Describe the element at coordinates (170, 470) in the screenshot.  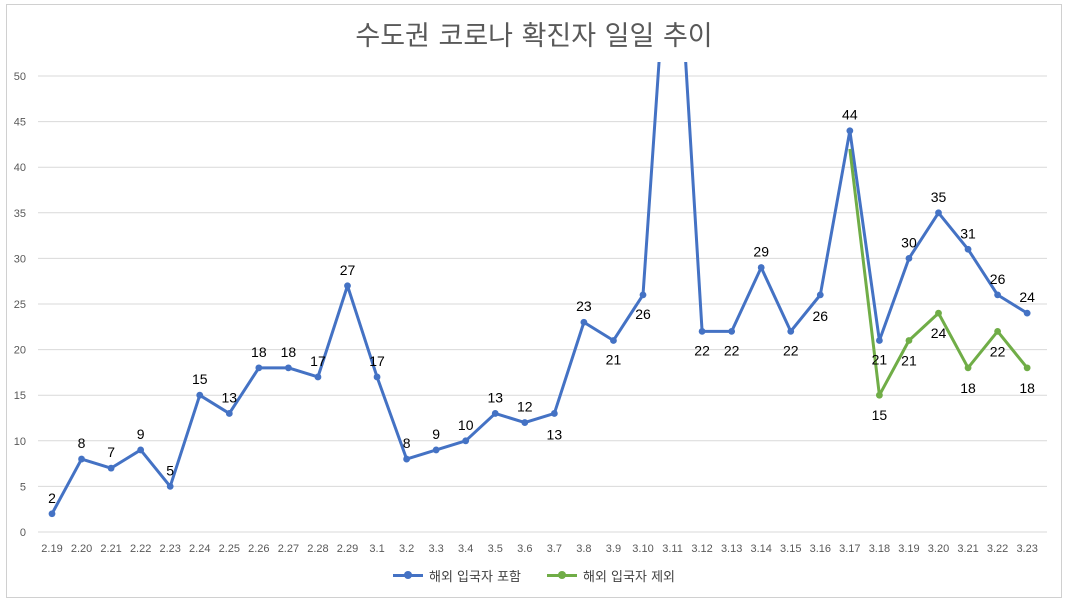
I see `data-label: 5` at that location.